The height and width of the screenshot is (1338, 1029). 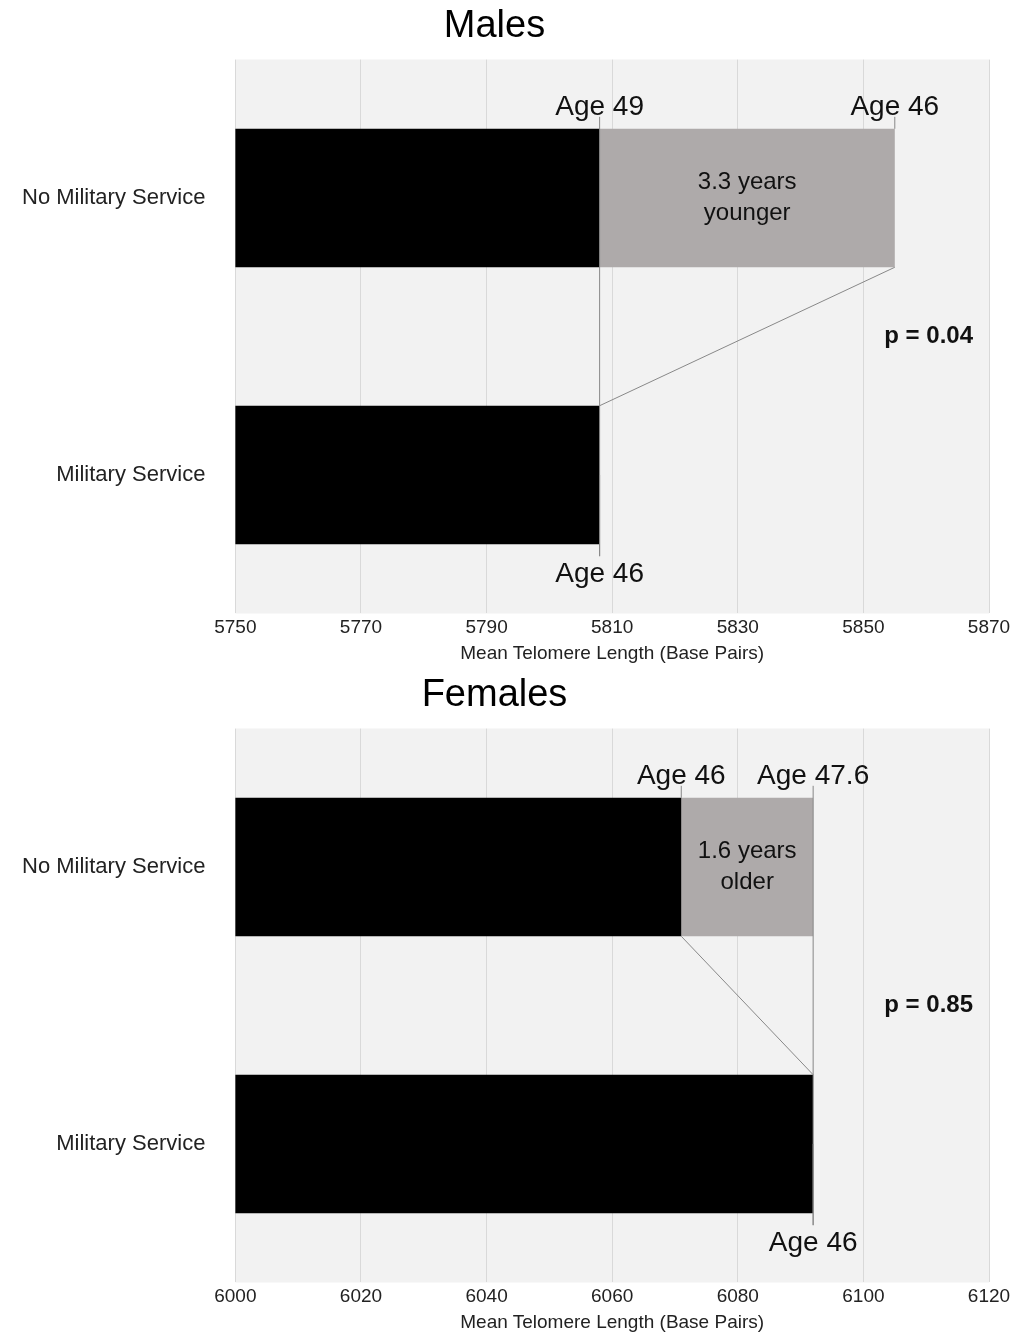 What do you see at coordinates (612, 1296) in the screenshot?
I see `x-tick-label: 6060` at bounding box center [612, 1296].